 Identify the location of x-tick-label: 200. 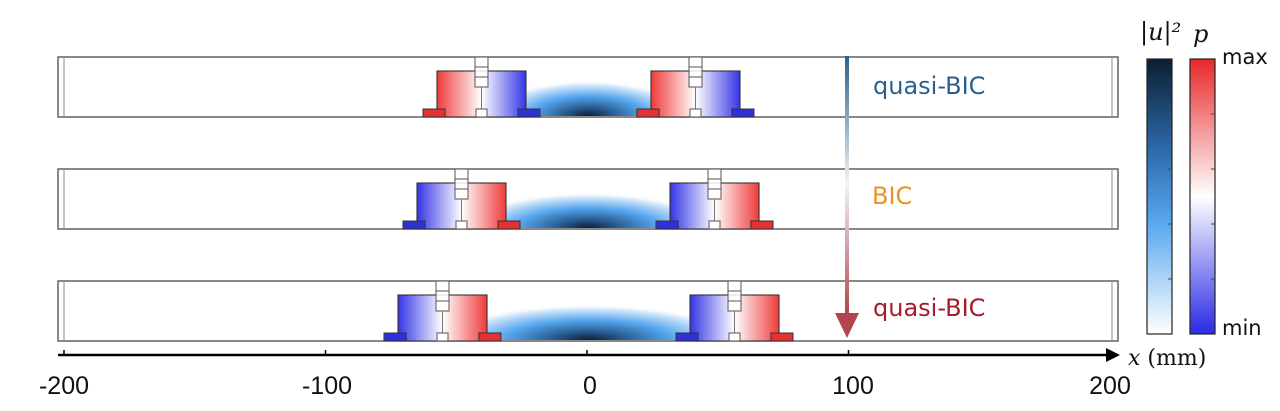
(1110, 386).